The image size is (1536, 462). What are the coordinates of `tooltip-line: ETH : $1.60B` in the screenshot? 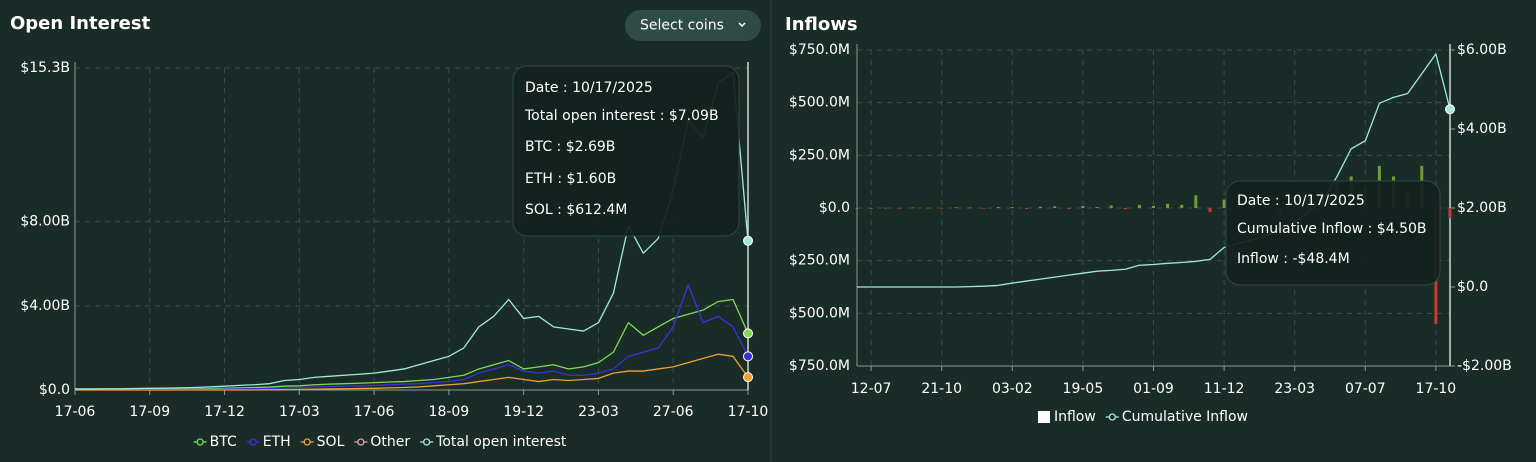 It's located at (570, 179).